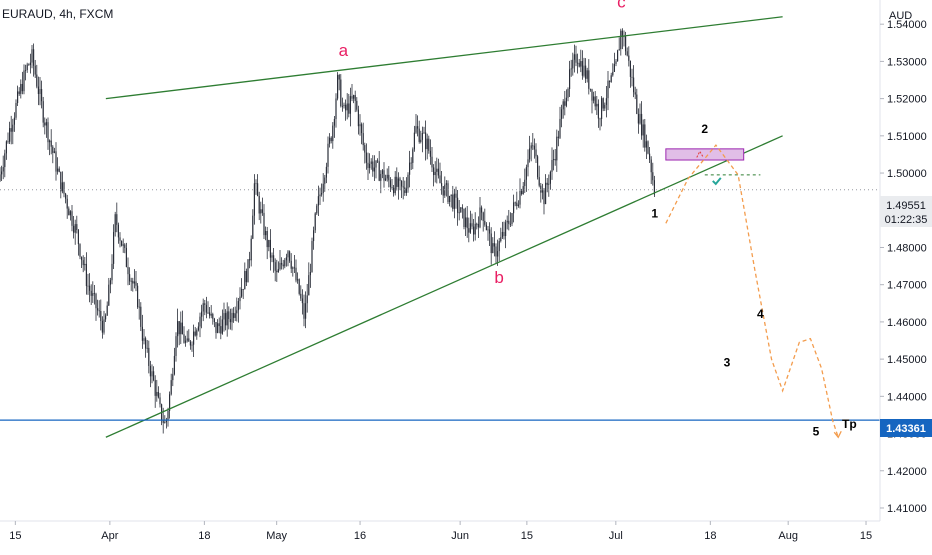 This screenshot has width=932, height=555. I want to click on wave-label-c: c, so click(621, 5).